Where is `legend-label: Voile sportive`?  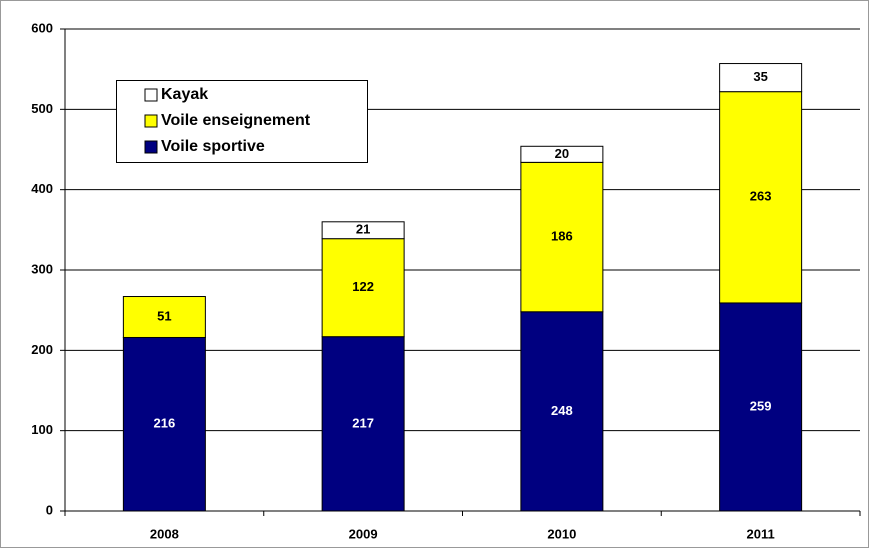 legend-label: Voile sportive is located at coordinates (213, 146).